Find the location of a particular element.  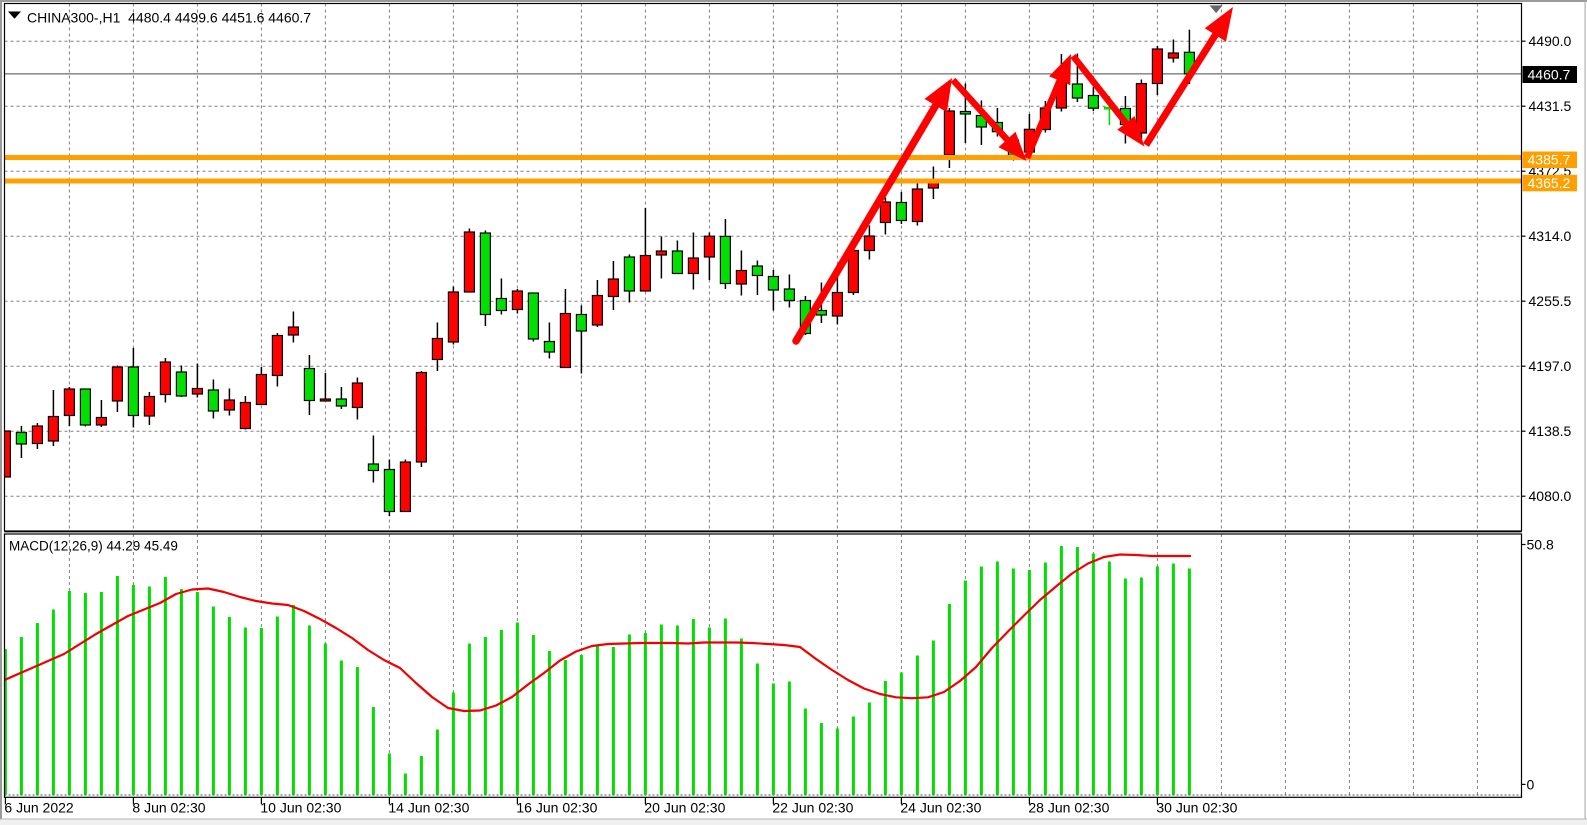

svg-text: 0 is located at coordinates (1531, 784).